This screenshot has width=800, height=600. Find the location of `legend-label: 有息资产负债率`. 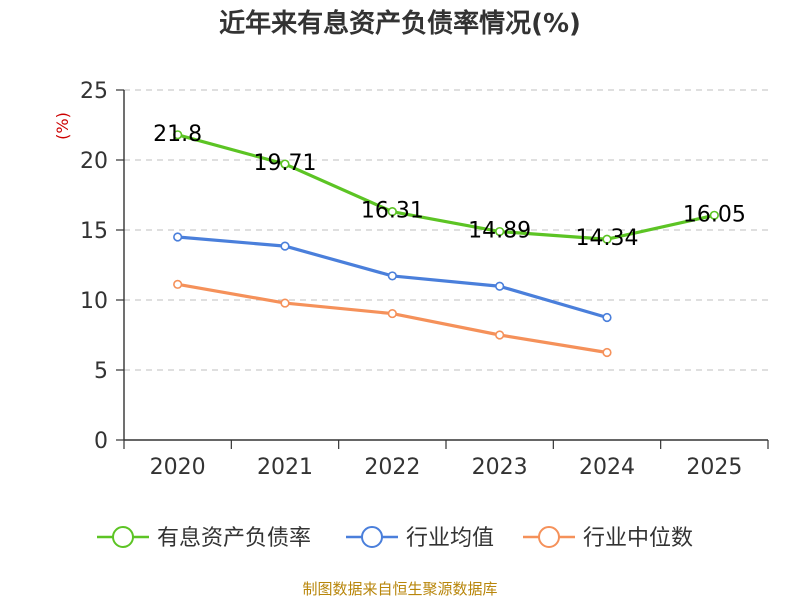

legend-label: 有息资产负债率 is located at coordinates (234, 538).